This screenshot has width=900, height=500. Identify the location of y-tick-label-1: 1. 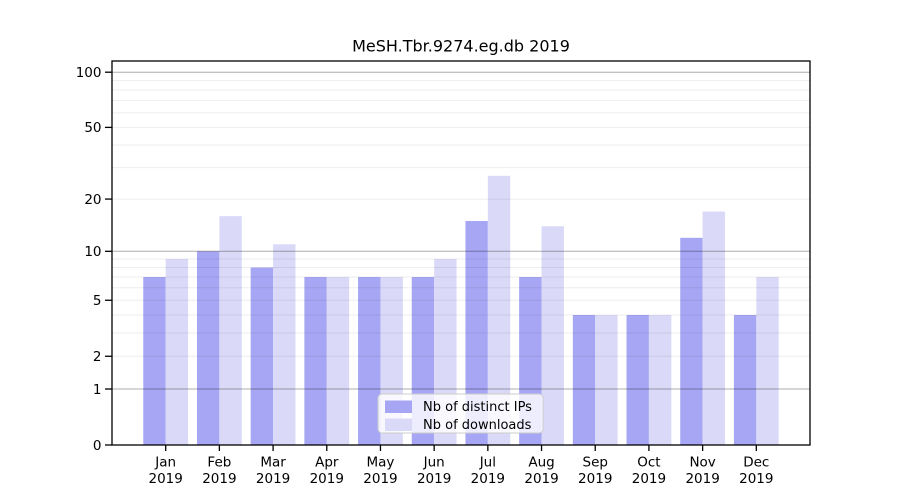
(97, 390).